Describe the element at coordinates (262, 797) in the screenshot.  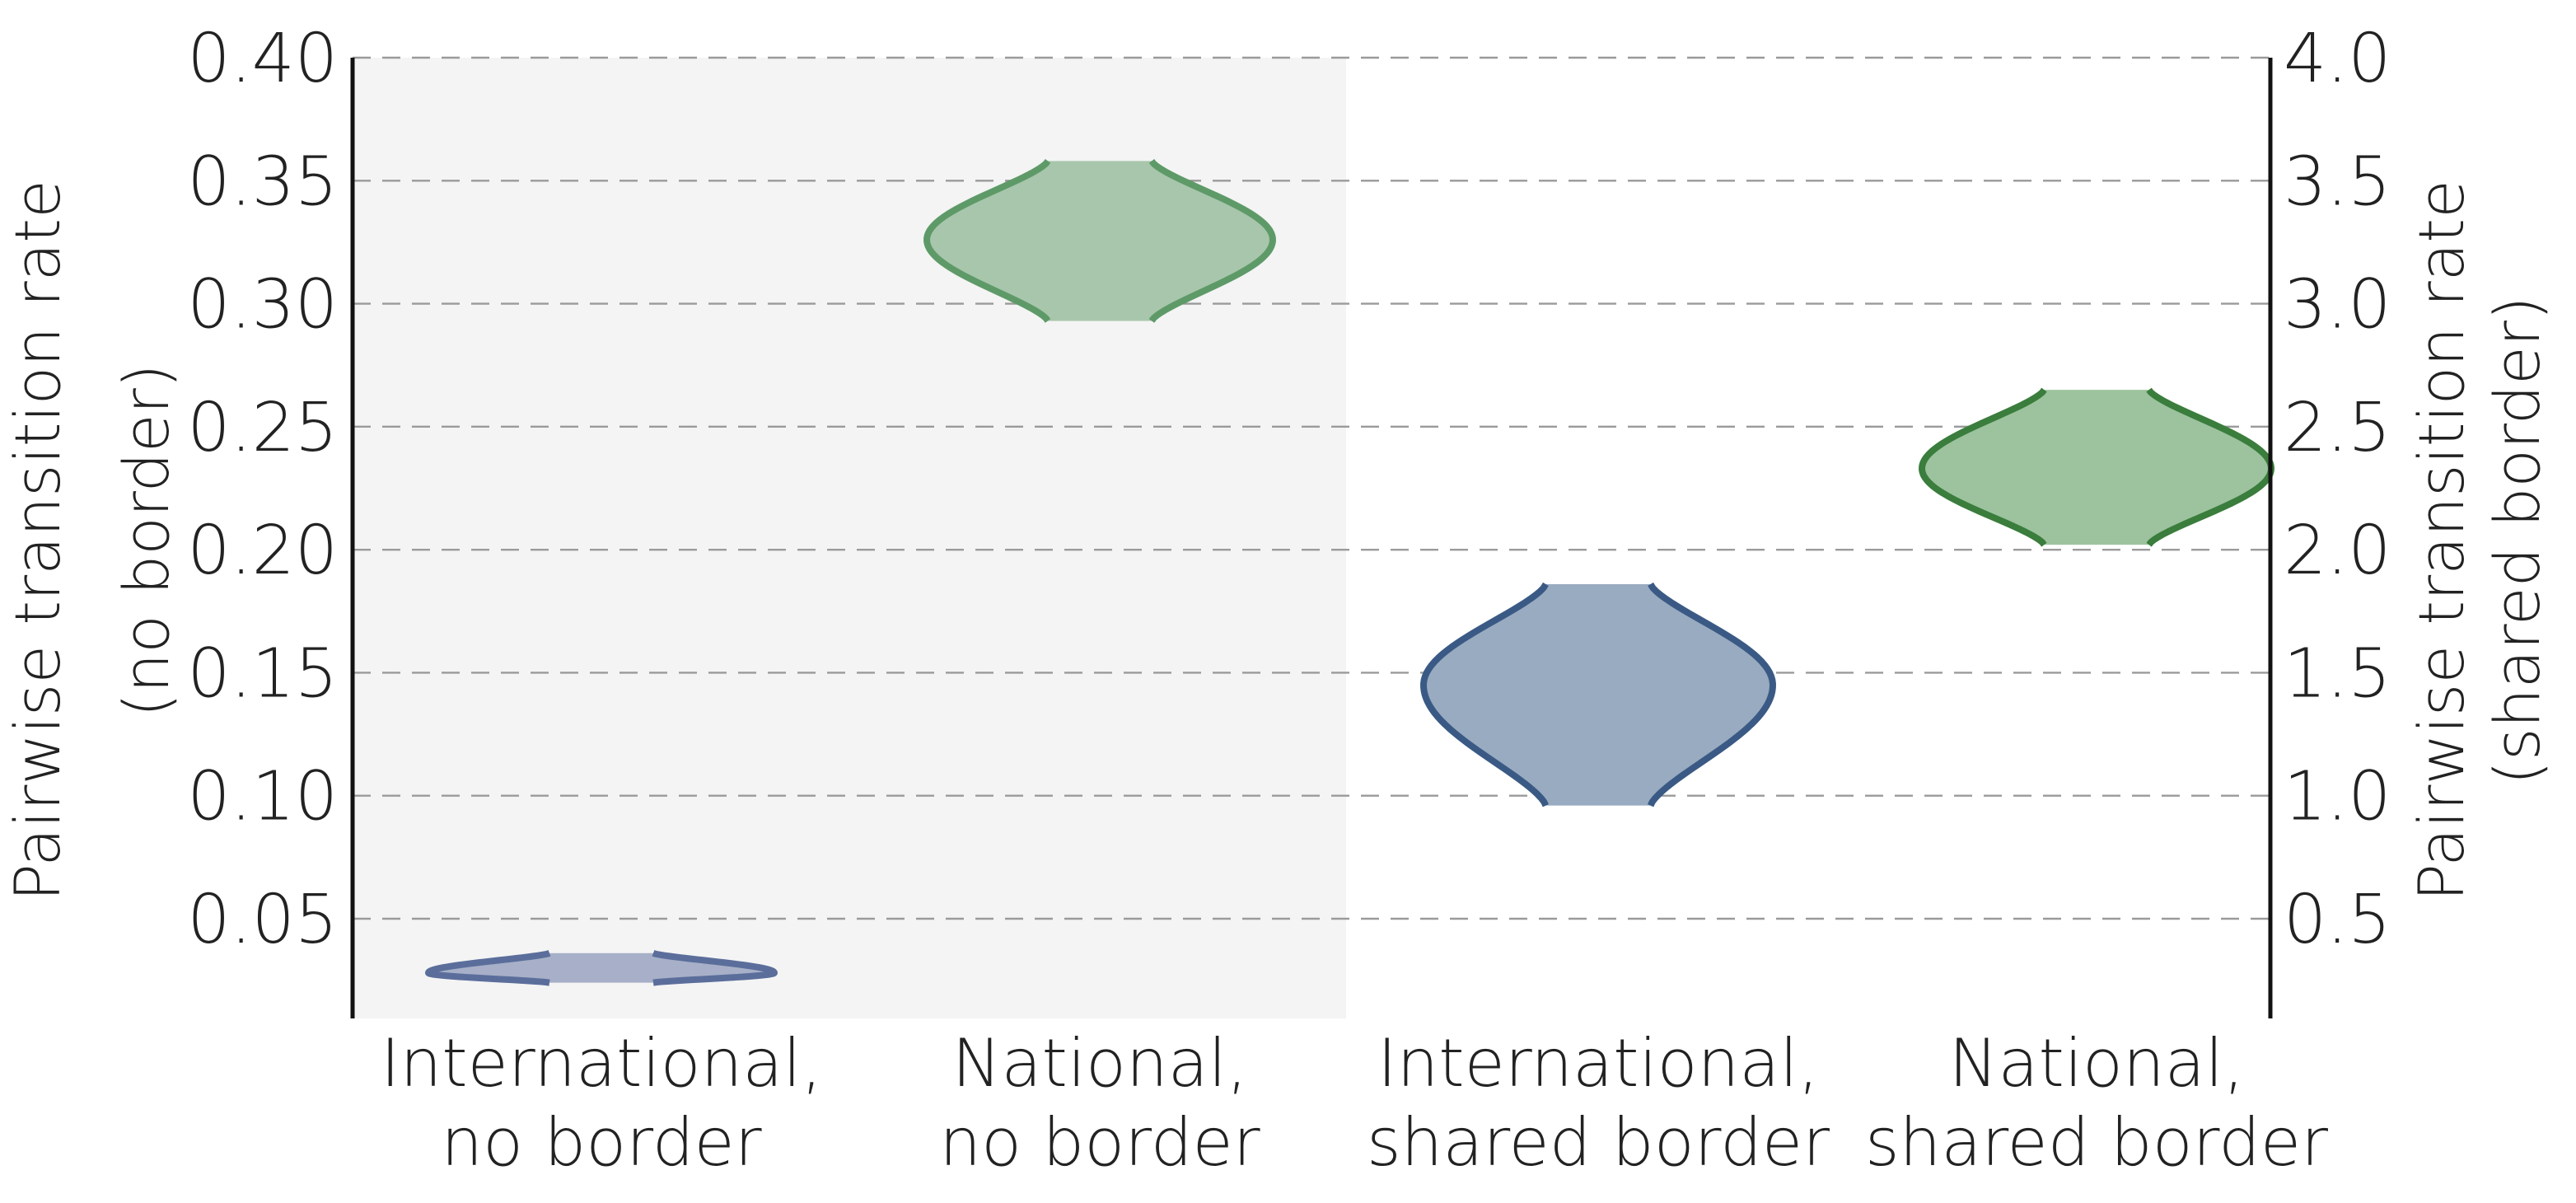
I see `left-tick-label: 0.10` at that location.